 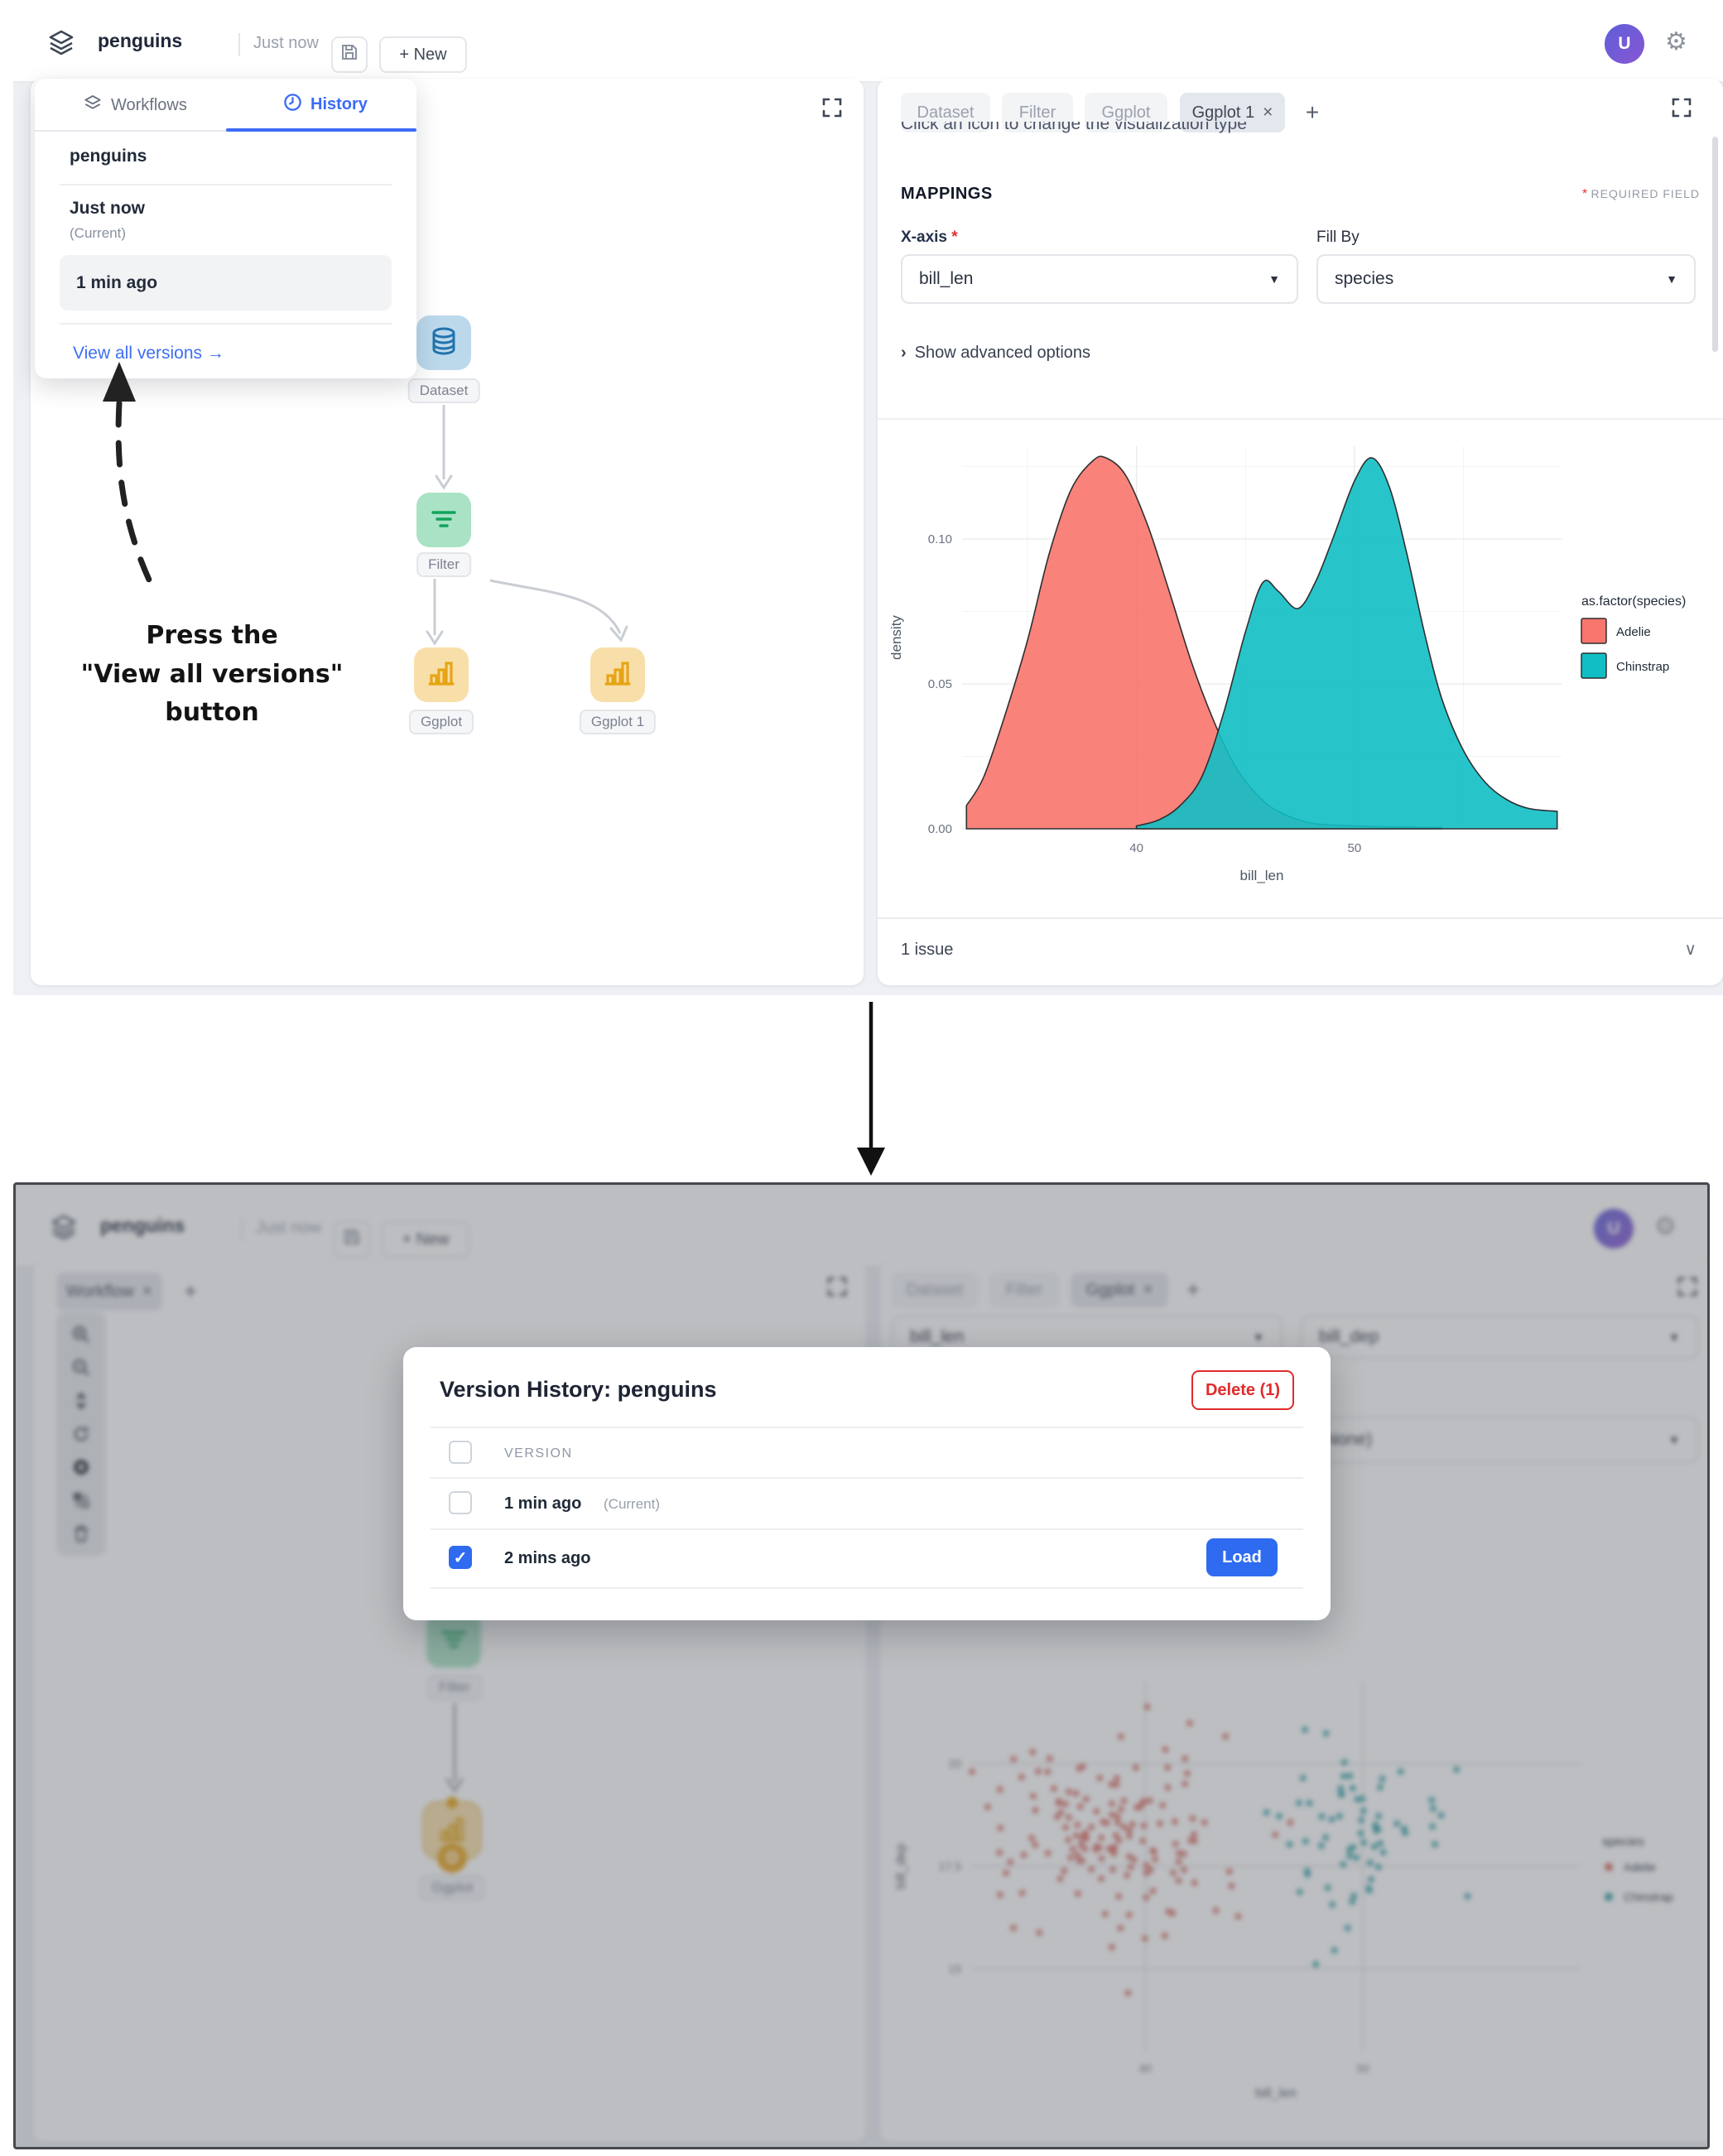 I want to click on workflow-tab-label: Workflow, so click(x=99, y=1292).